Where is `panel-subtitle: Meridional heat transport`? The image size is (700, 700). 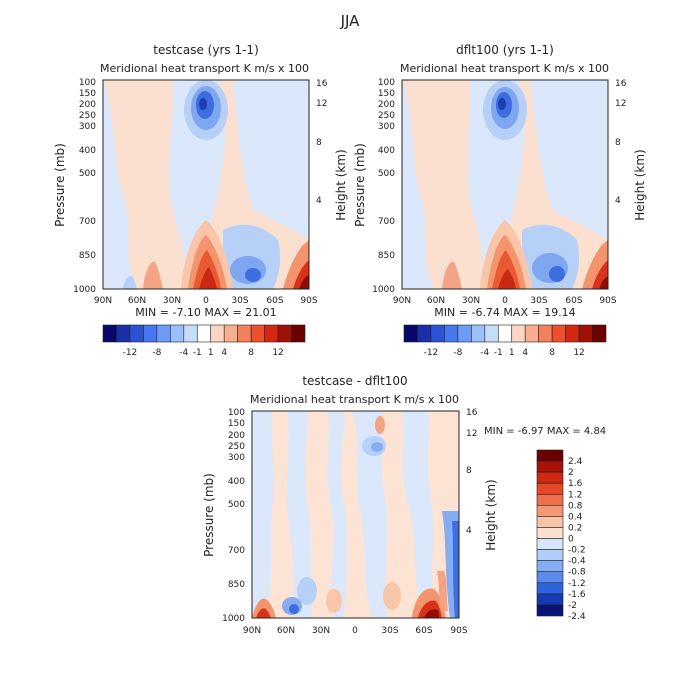
panel-subtitle: Meridional heat transport is located at coordinates (170, 68).